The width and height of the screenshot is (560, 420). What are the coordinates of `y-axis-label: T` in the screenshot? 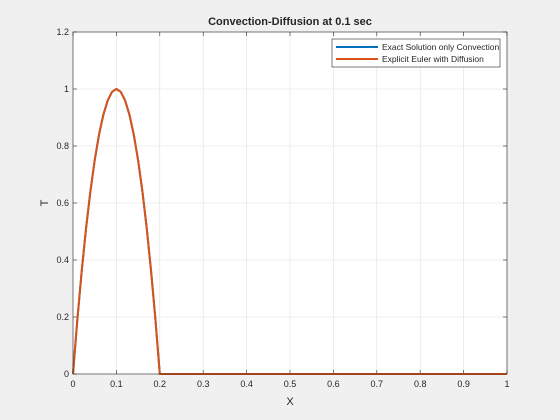 It's located at (45, 202).